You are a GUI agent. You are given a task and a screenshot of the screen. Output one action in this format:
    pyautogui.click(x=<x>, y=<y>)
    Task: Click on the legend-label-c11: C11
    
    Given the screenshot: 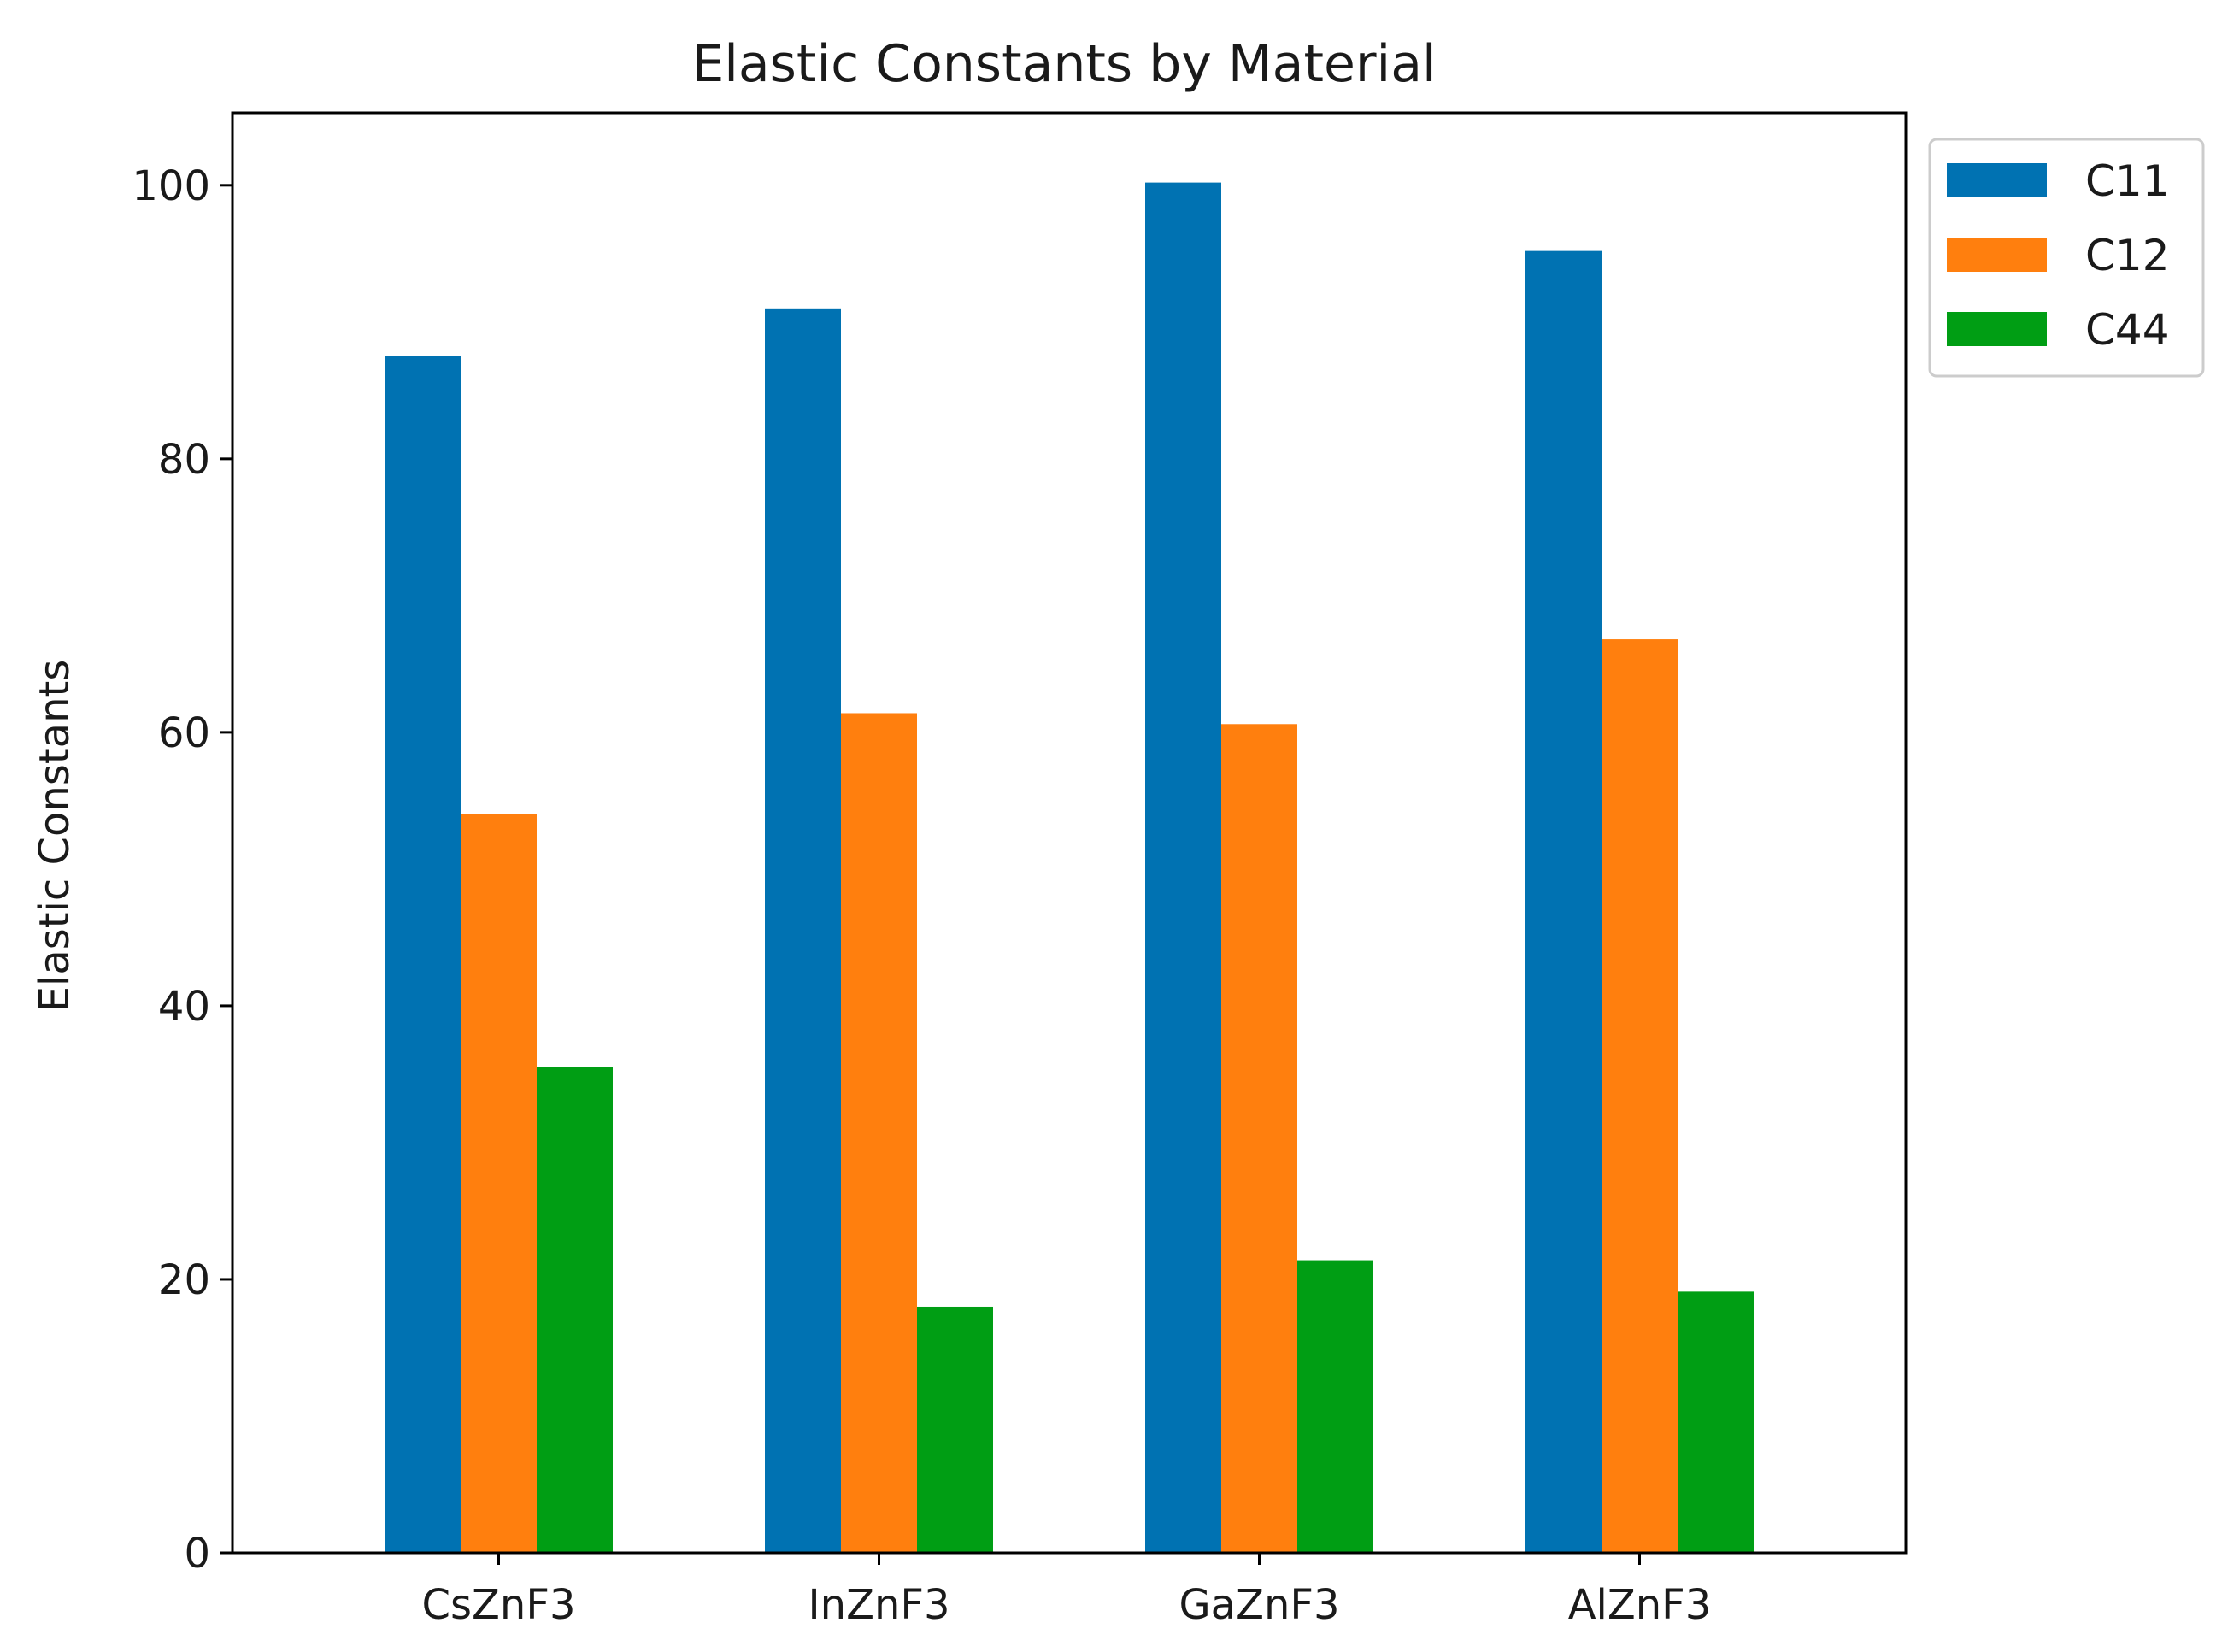 What is the action you would take?
    pyautogui.click(x=2127, y=181)
    